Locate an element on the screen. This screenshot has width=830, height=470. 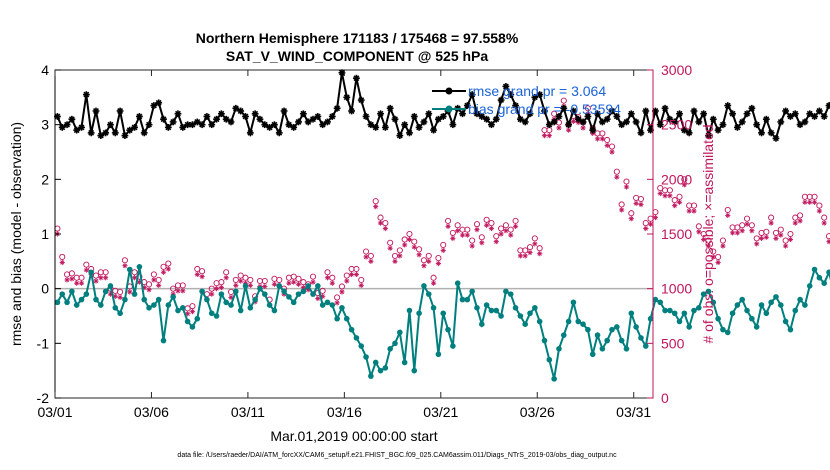
y-tick-label-right: 0 is located at coordinates (665, 398).